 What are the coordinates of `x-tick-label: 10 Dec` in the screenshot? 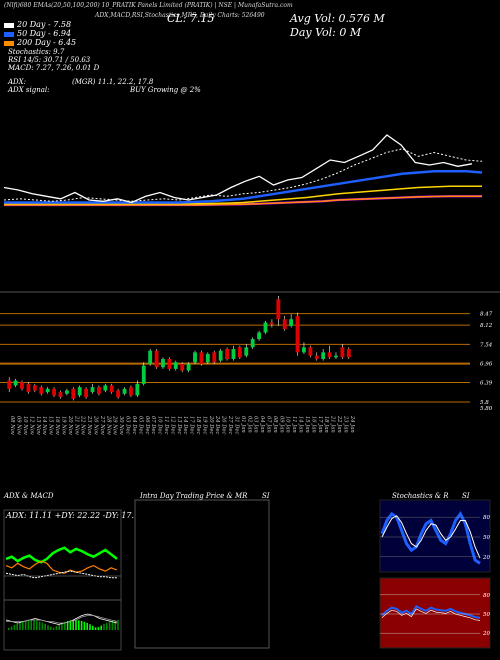 It's located at (160, 425).